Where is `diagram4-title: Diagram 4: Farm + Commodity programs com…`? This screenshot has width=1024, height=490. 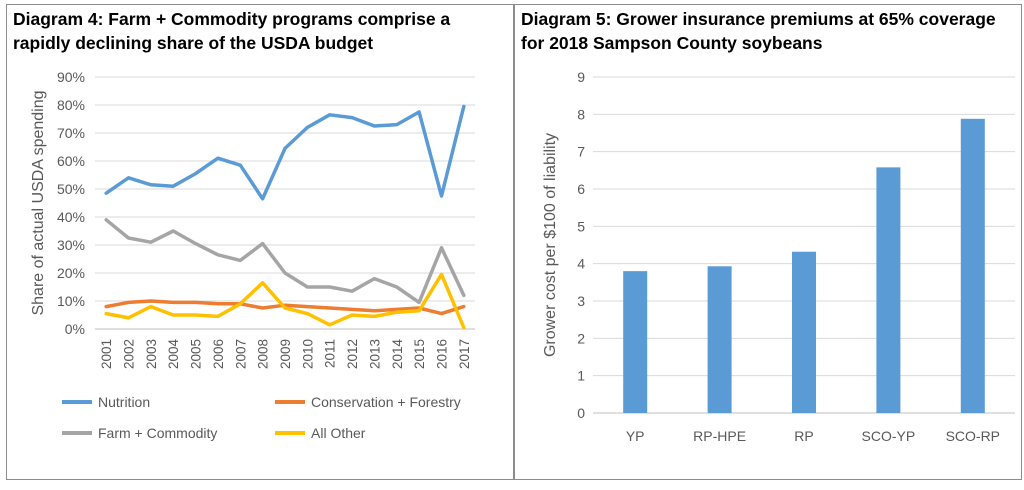 diagram4-title: Diagram 4: Farm + Commodity programs com… is located at coordinates (231, 31).